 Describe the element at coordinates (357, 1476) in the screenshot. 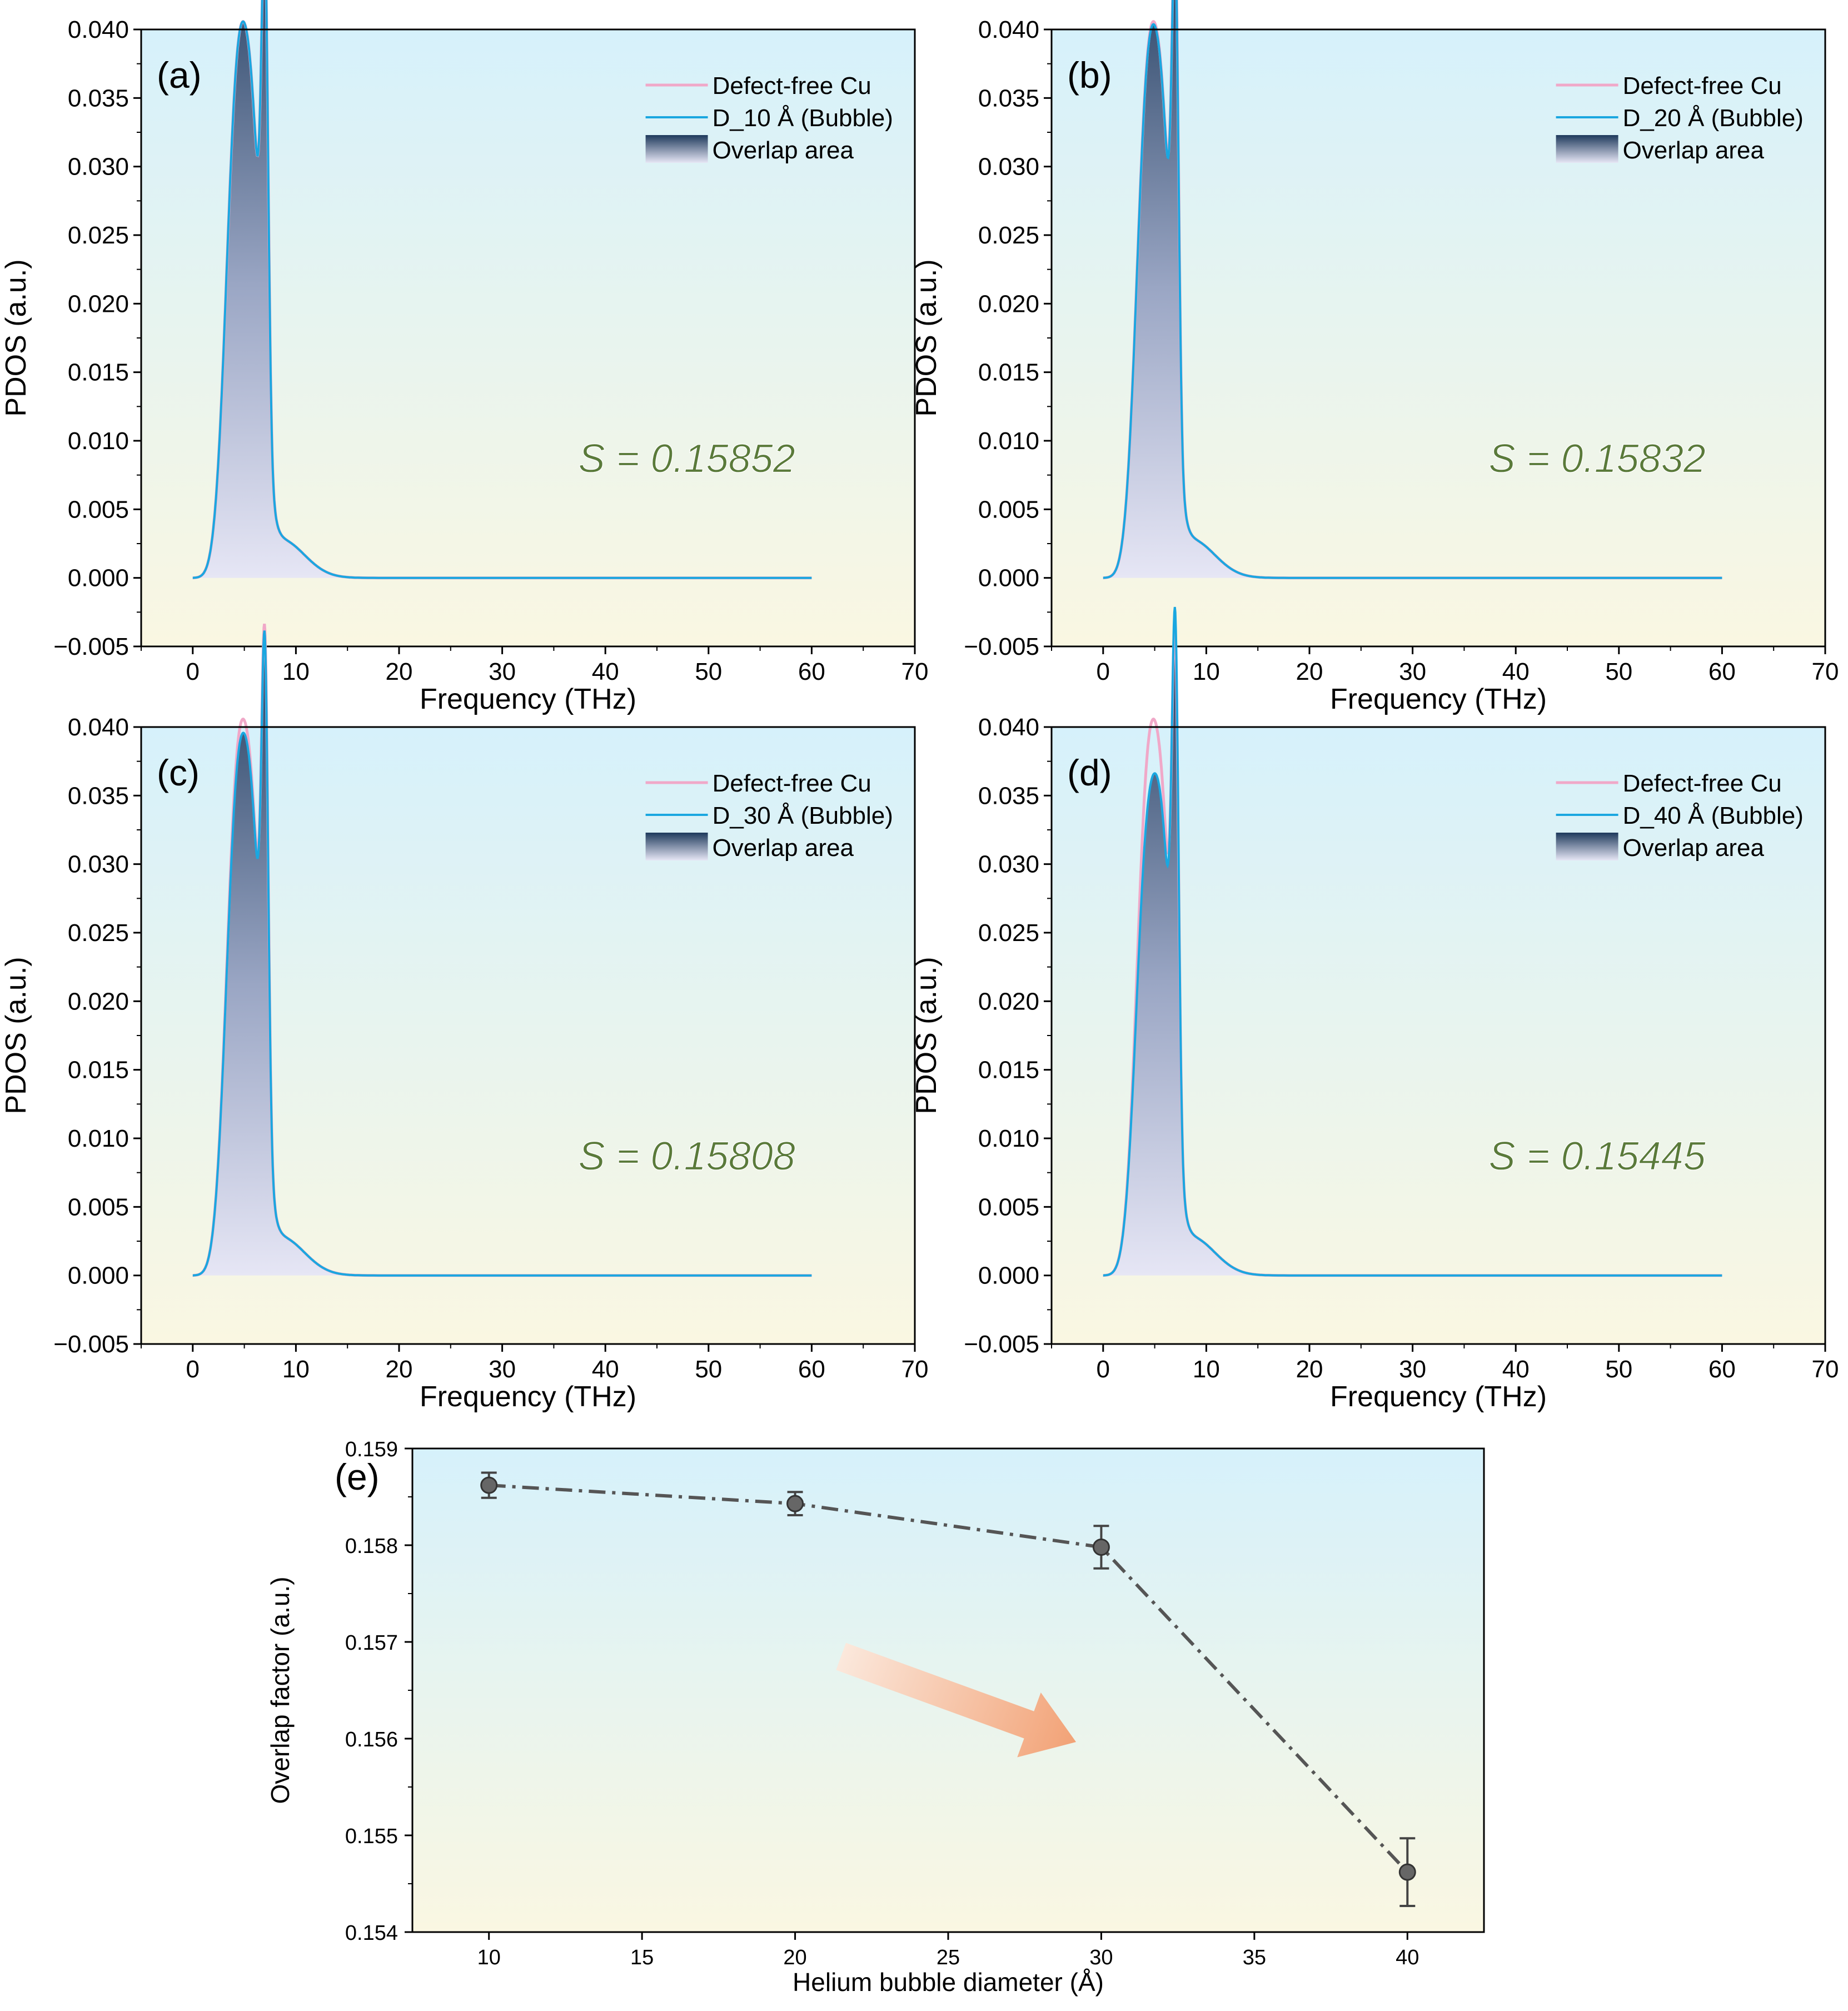

I see `panel-label: (e)` at that location.